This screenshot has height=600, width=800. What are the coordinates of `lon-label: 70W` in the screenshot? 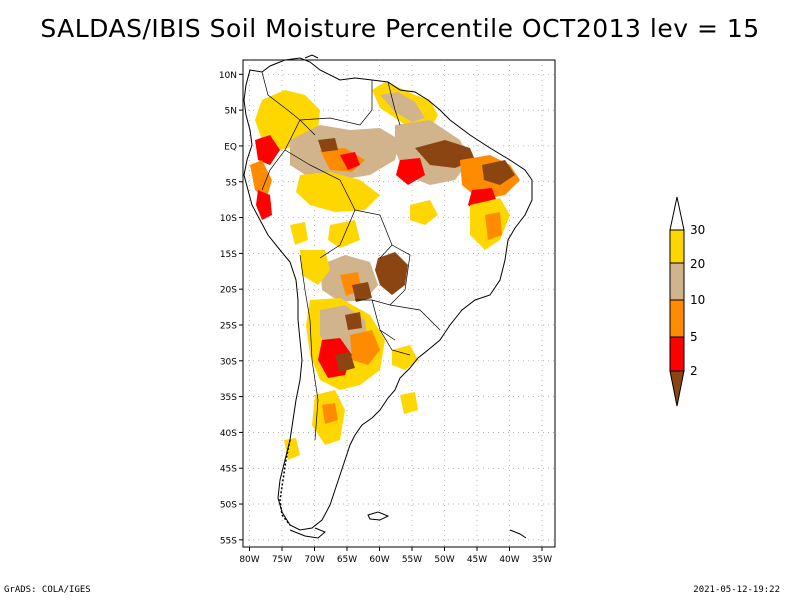 It's located at (314, 560).